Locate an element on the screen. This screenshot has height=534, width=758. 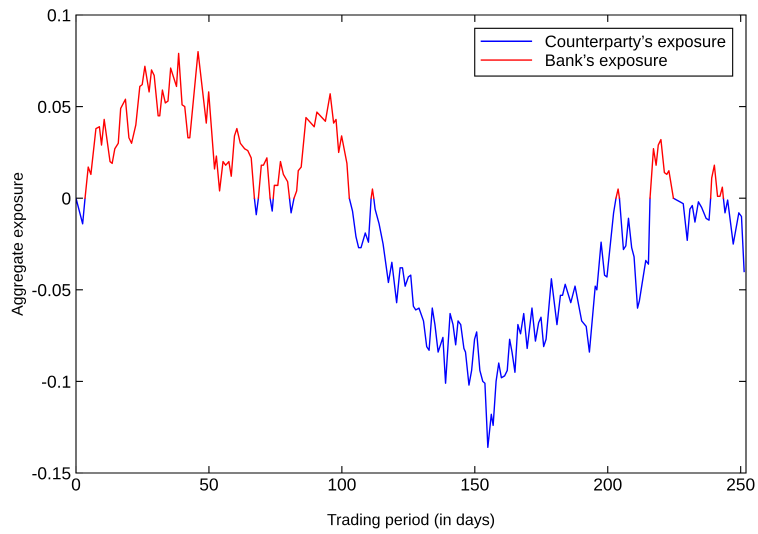
y-tick-label: -0.05 is located at coordinates (51, 290).